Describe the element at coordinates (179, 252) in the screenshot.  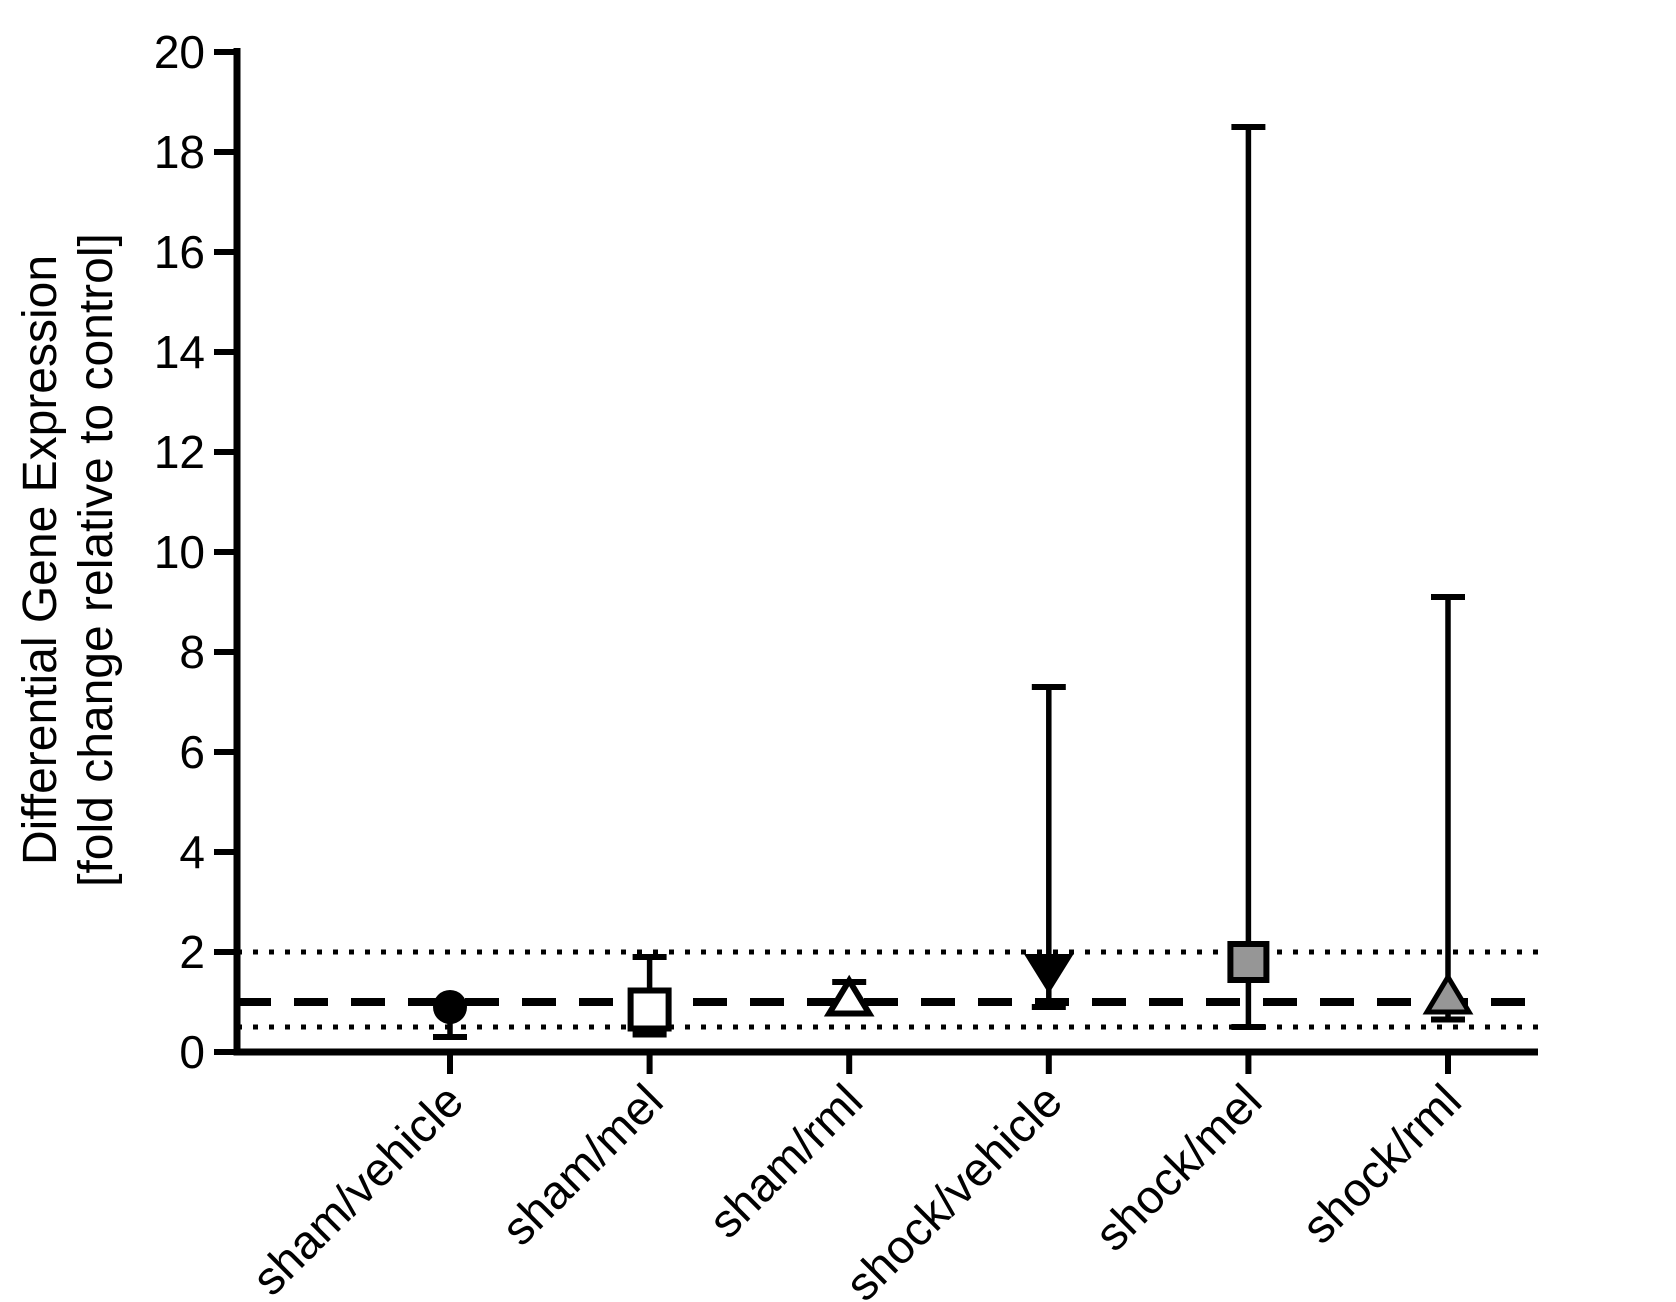
I see `y-tick-label-16: 16` at that location.